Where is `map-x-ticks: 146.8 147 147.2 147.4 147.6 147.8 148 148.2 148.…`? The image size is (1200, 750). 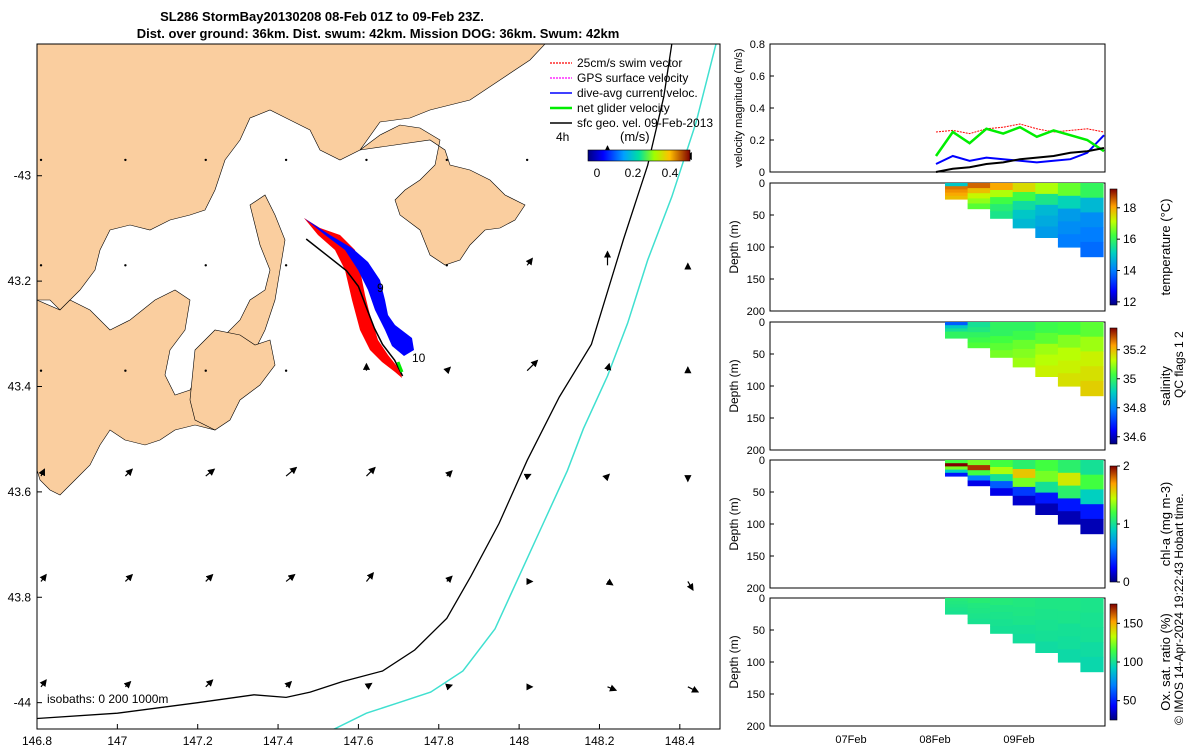
map-x-ticks: 146.8 147 147.2 147.4 147.6 147.8 148 148.2 148.… is located at coordinates (358, 736).